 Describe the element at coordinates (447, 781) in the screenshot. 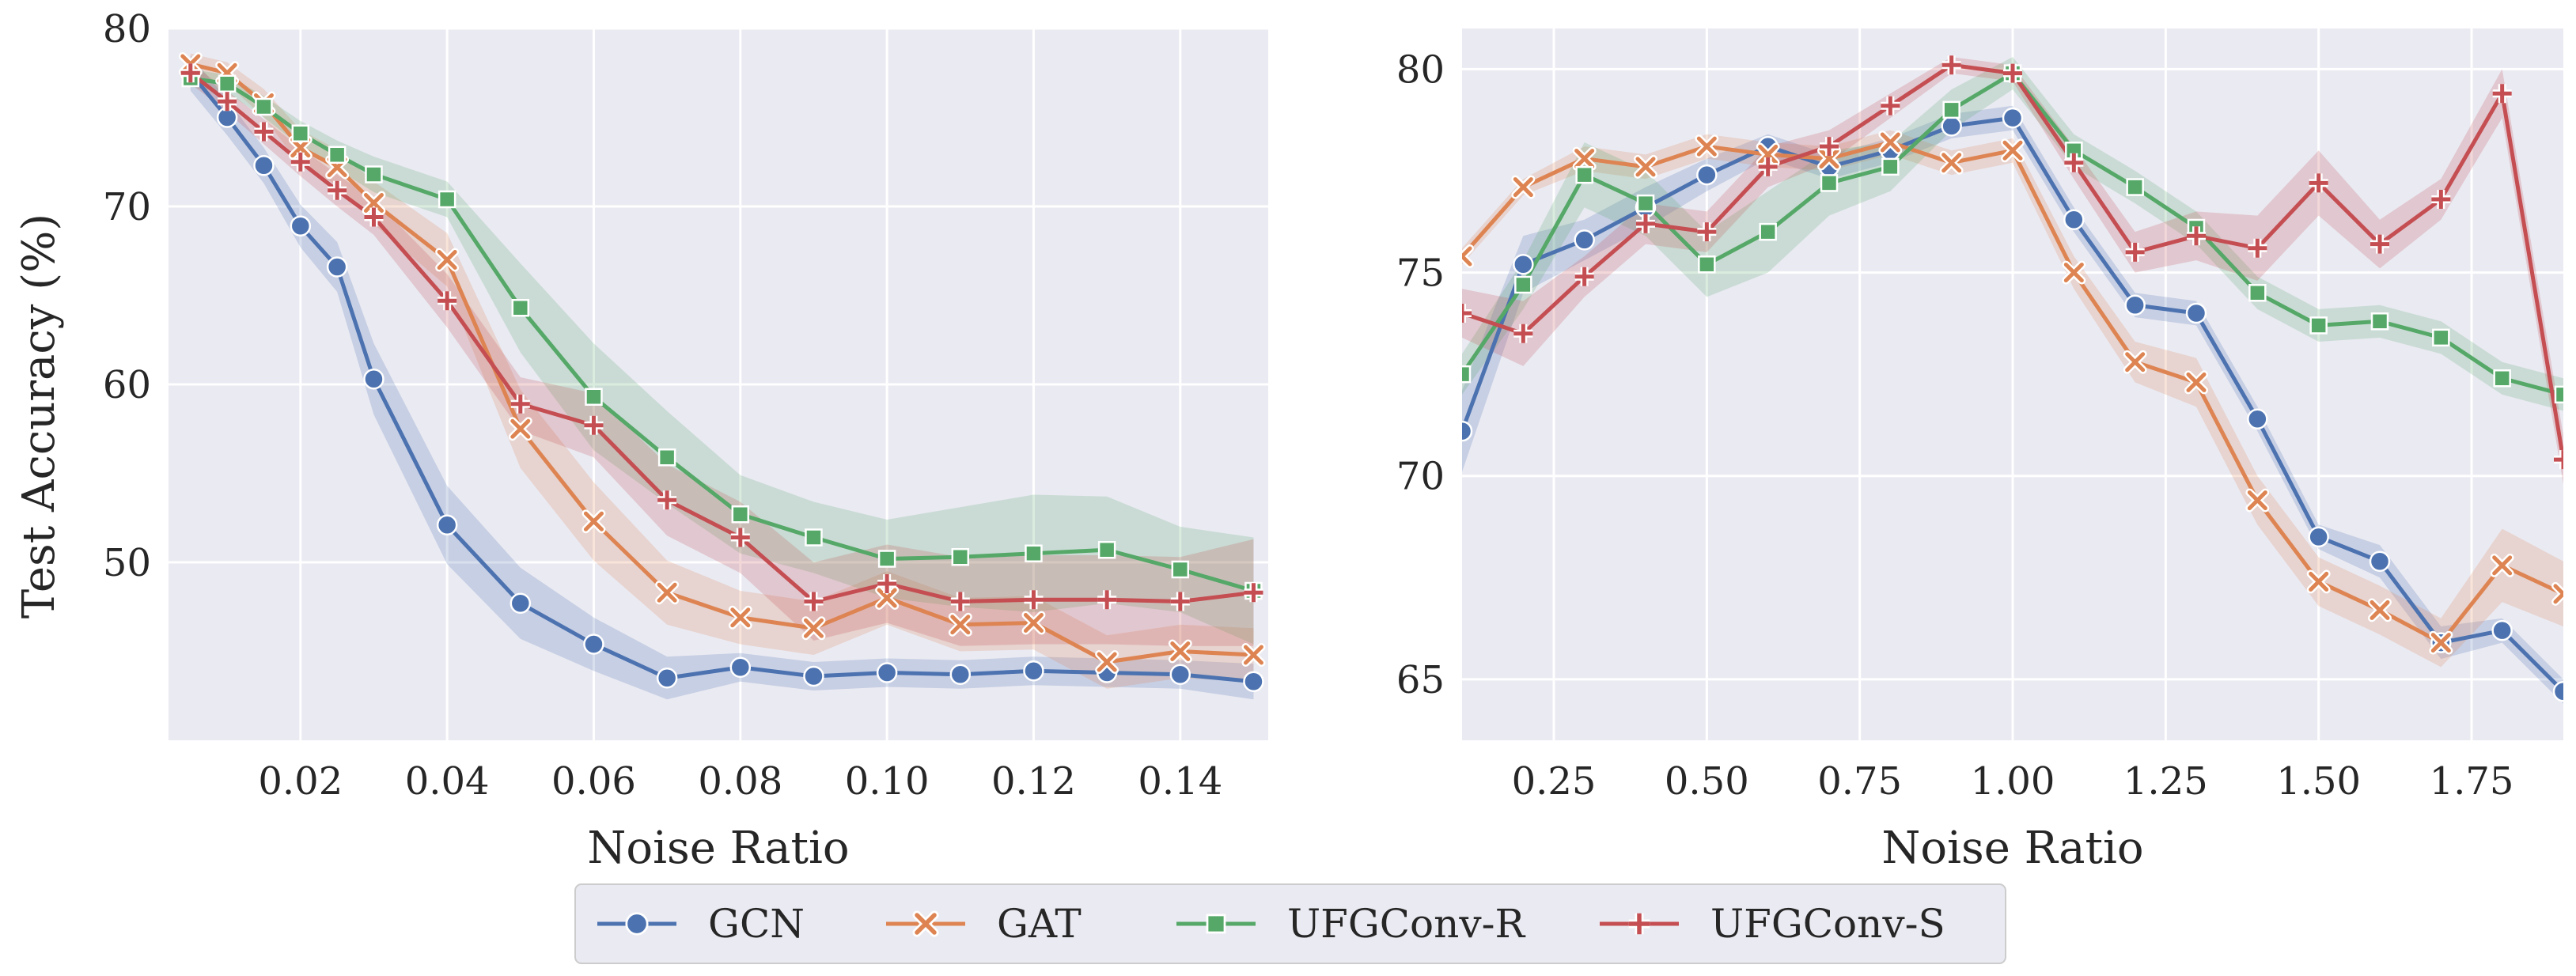

I see `x-tick-label: 0.04` at that location.